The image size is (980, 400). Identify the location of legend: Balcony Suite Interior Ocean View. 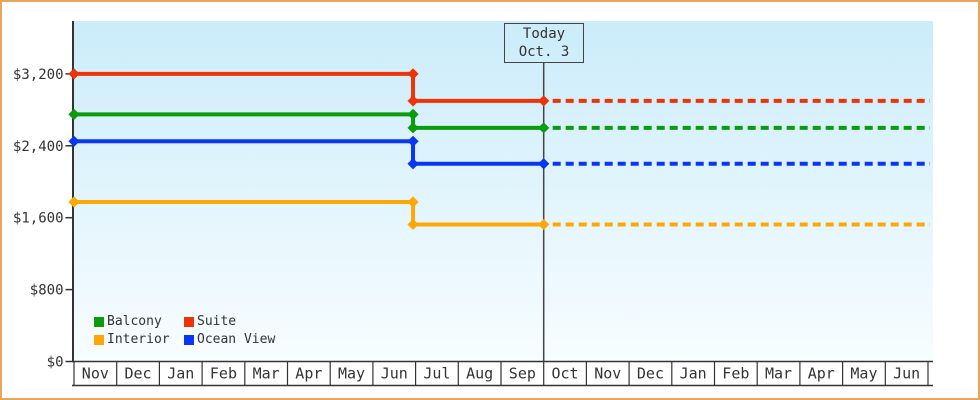
(184, 330).